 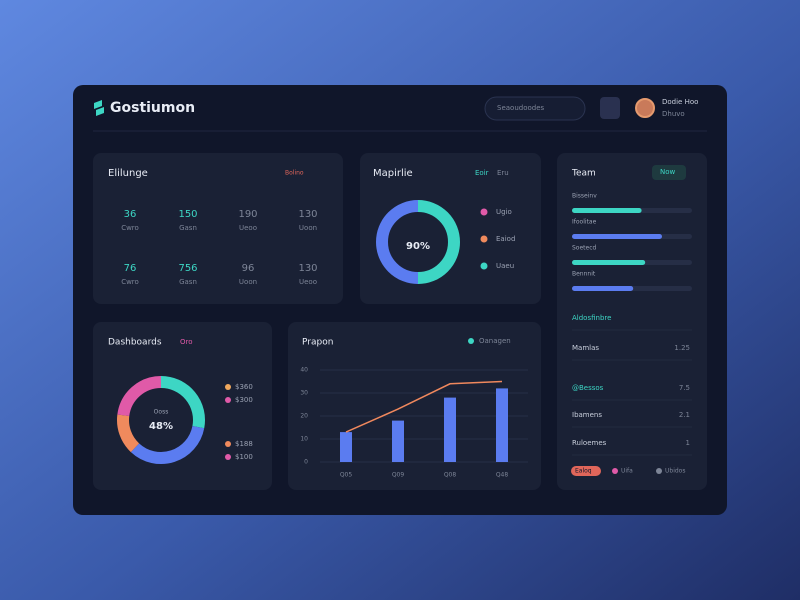 I want to click on search-box, so click(x=535, y=108).